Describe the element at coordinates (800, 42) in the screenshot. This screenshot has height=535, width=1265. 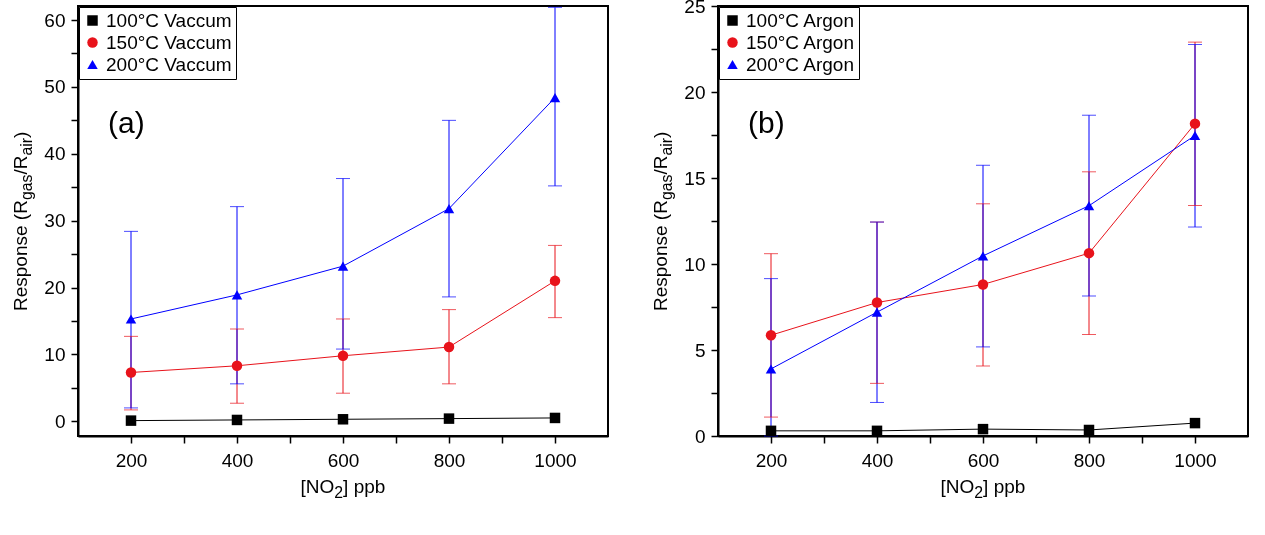
I see `legend-label: 150°C Argon` at that location.